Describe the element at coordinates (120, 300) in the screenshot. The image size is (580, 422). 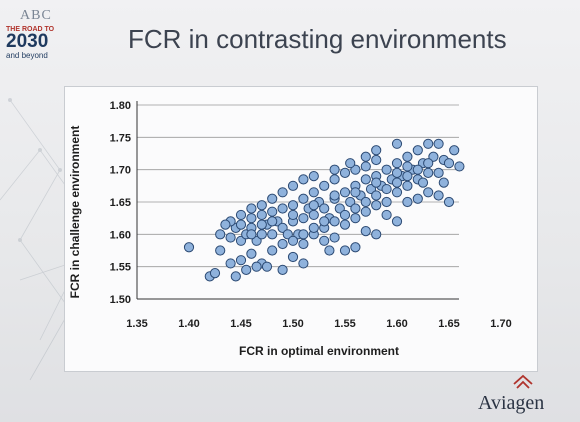
I see `y-tick-label: 1.50` at that location.